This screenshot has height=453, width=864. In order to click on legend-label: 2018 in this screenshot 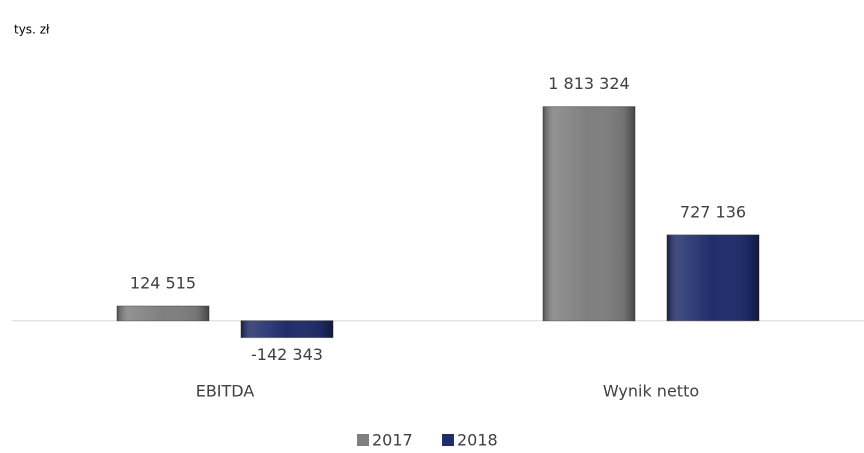, I will do `click(477, 440)`.